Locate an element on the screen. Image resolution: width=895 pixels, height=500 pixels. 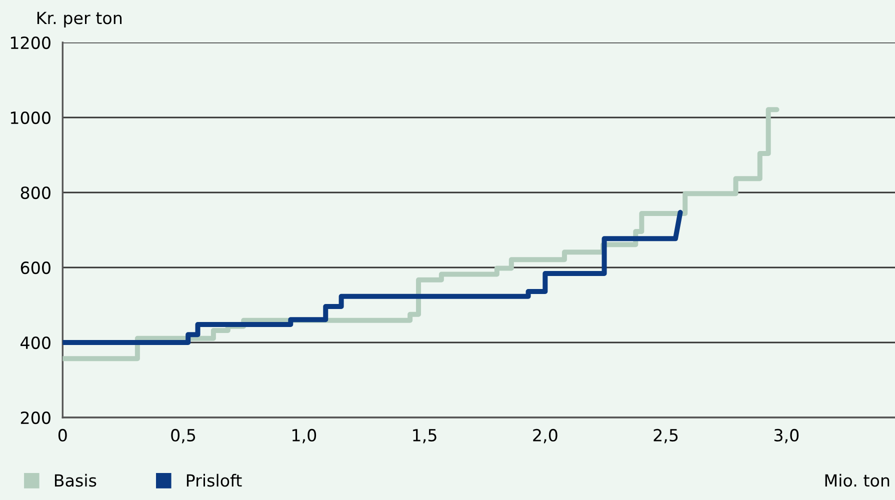
legend-label: Prisloft is located at coordinates (214, 480).